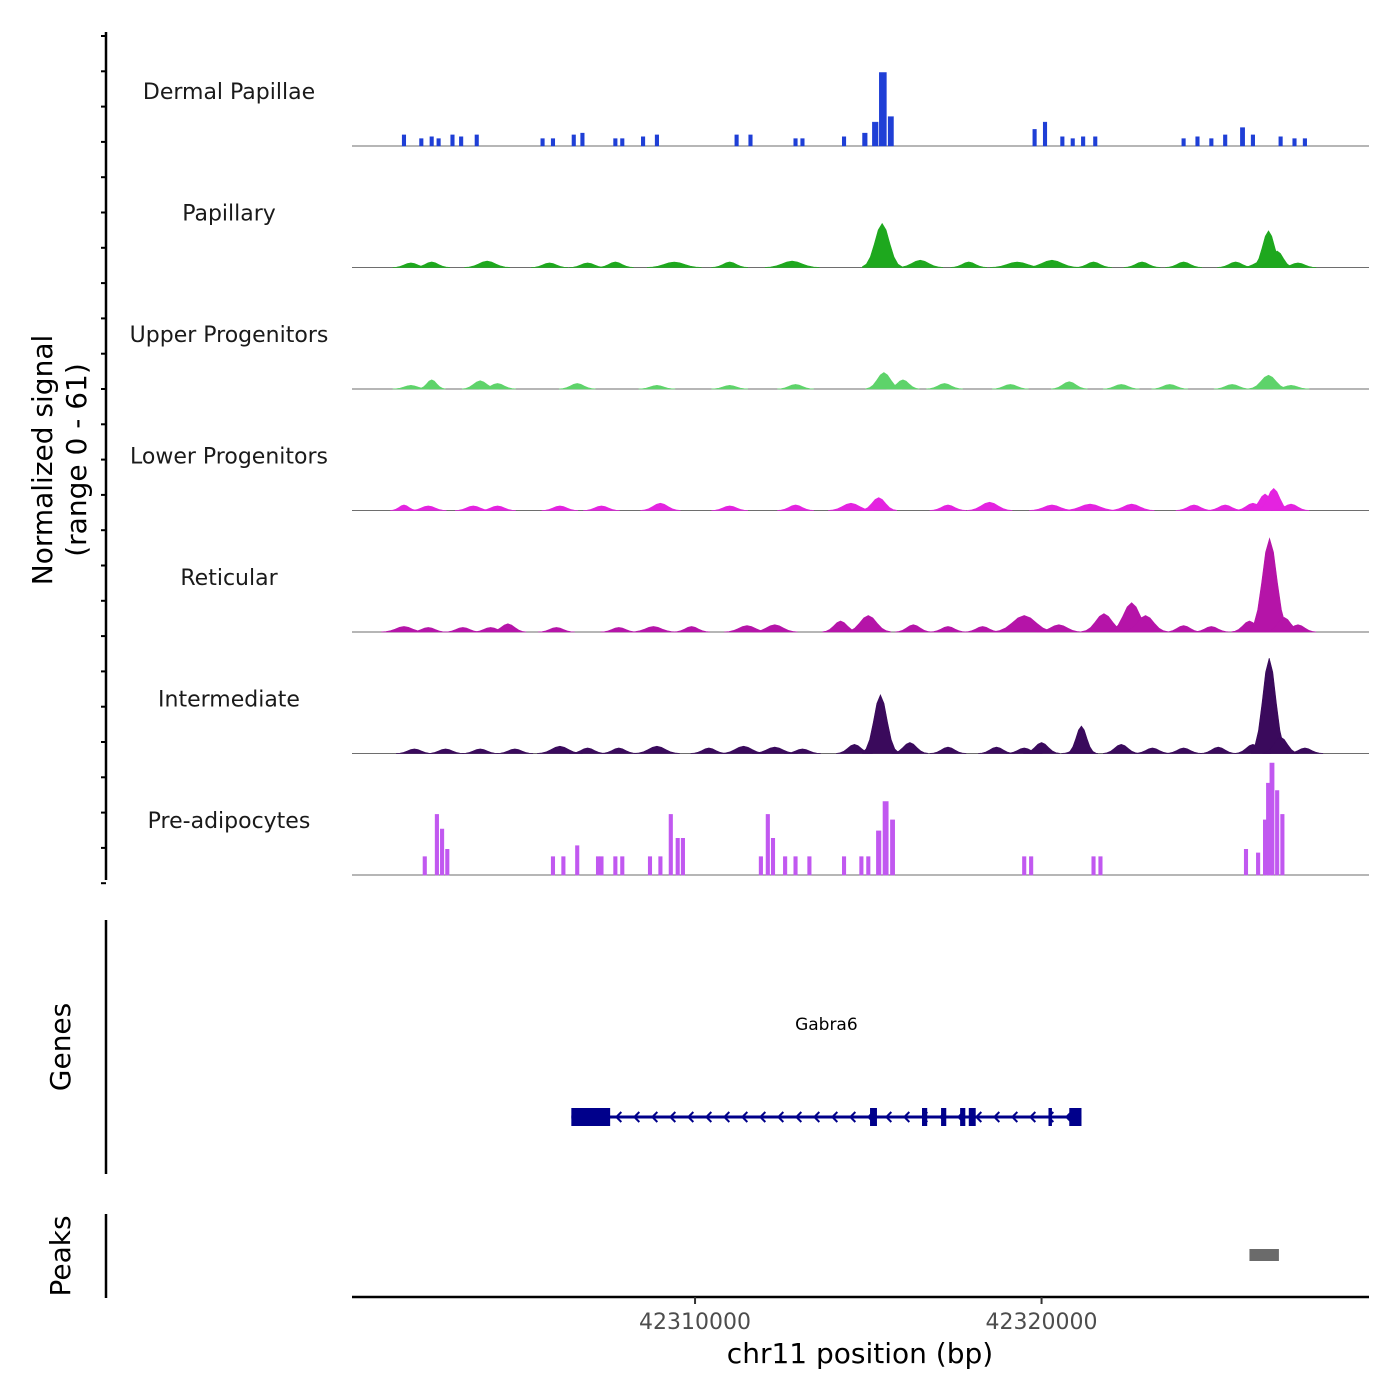 The height and width of the screenshot is (1400, 1400). Describe the element at coordinates (826, 1025) in the screenshot. I see `gene-name-label: Gabra6` at that location.